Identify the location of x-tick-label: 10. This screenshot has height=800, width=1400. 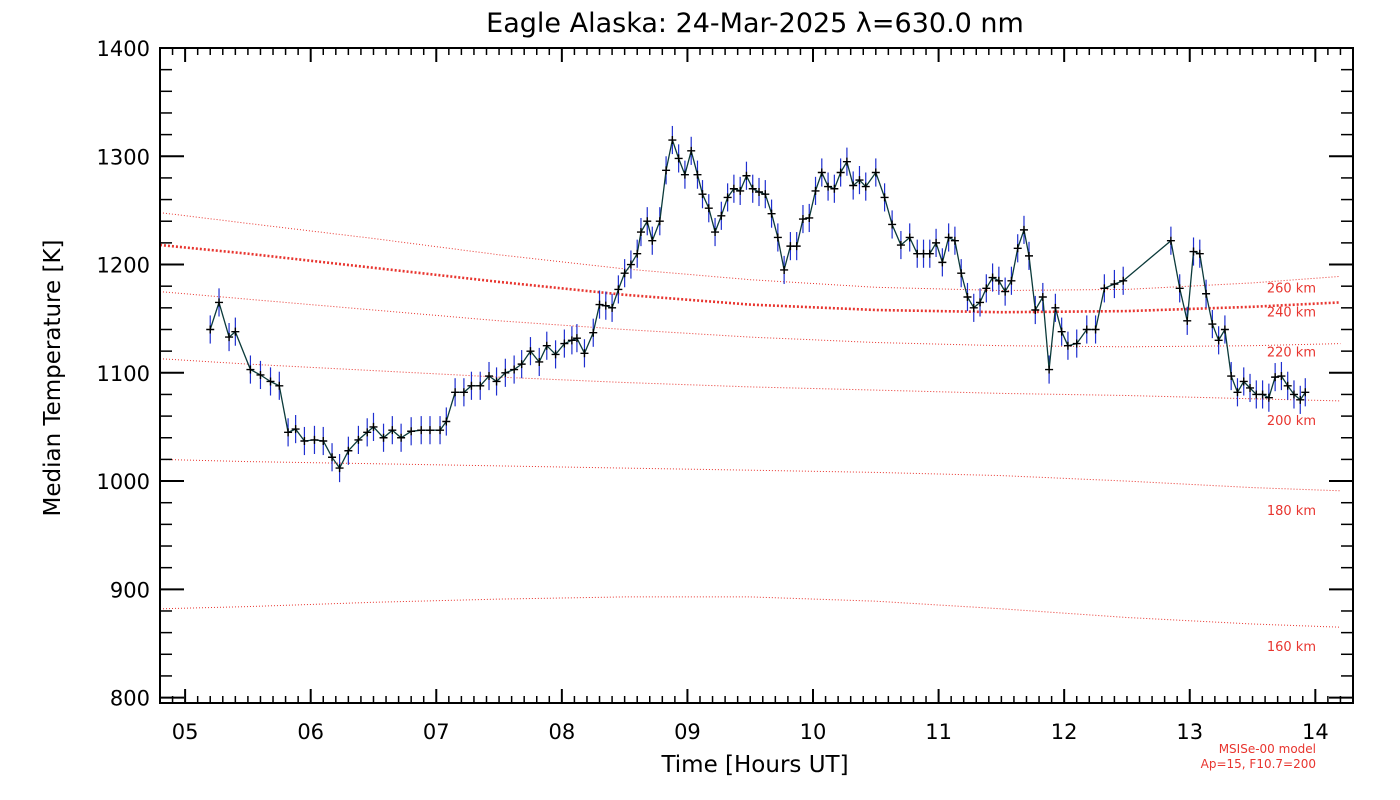
(813, 732).